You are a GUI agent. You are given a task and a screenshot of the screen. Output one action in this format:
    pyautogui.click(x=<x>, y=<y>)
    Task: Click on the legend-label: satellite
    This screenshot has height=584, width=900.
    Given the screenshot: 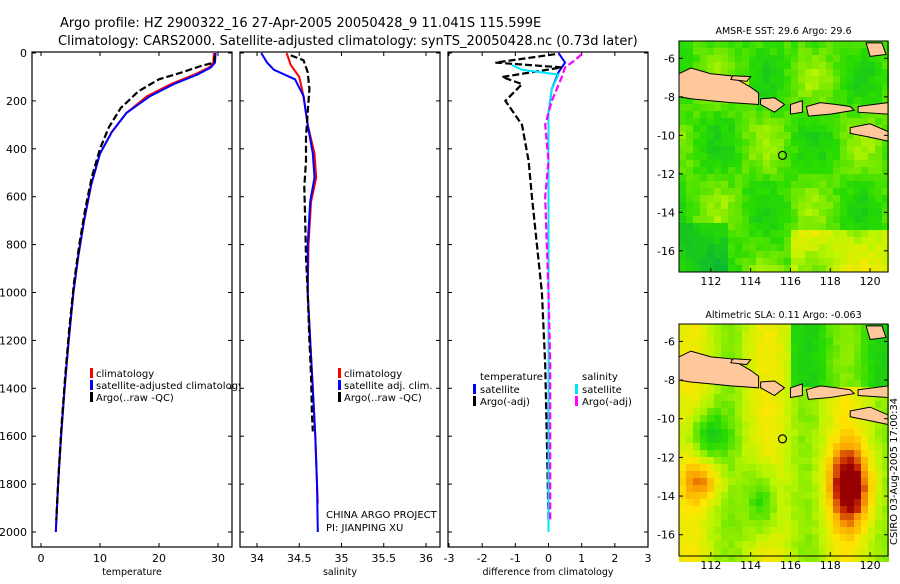 What is the action you would take?
    pyautogui.click(x=500, y=390)
    